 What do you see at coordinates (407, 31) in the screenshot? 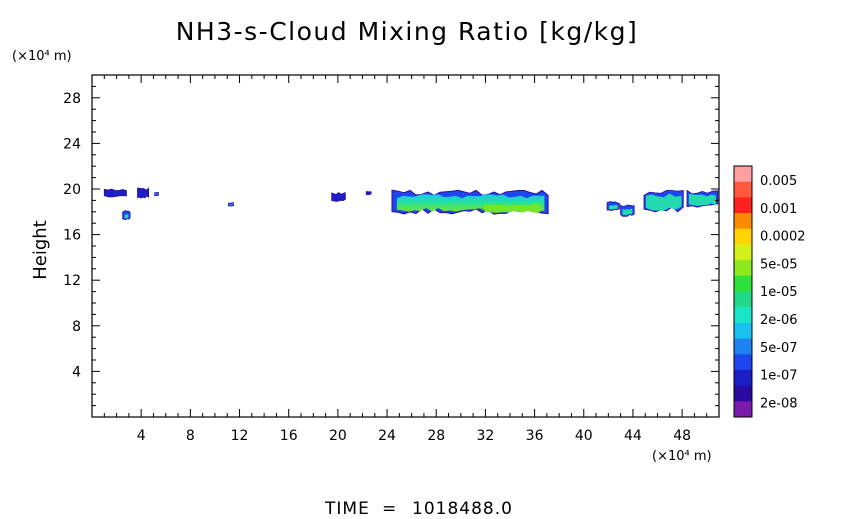
I see `chart-title: NH3-s-Cloud Mixing Ratio [kg/kg]` at bounding box center [407, 31].